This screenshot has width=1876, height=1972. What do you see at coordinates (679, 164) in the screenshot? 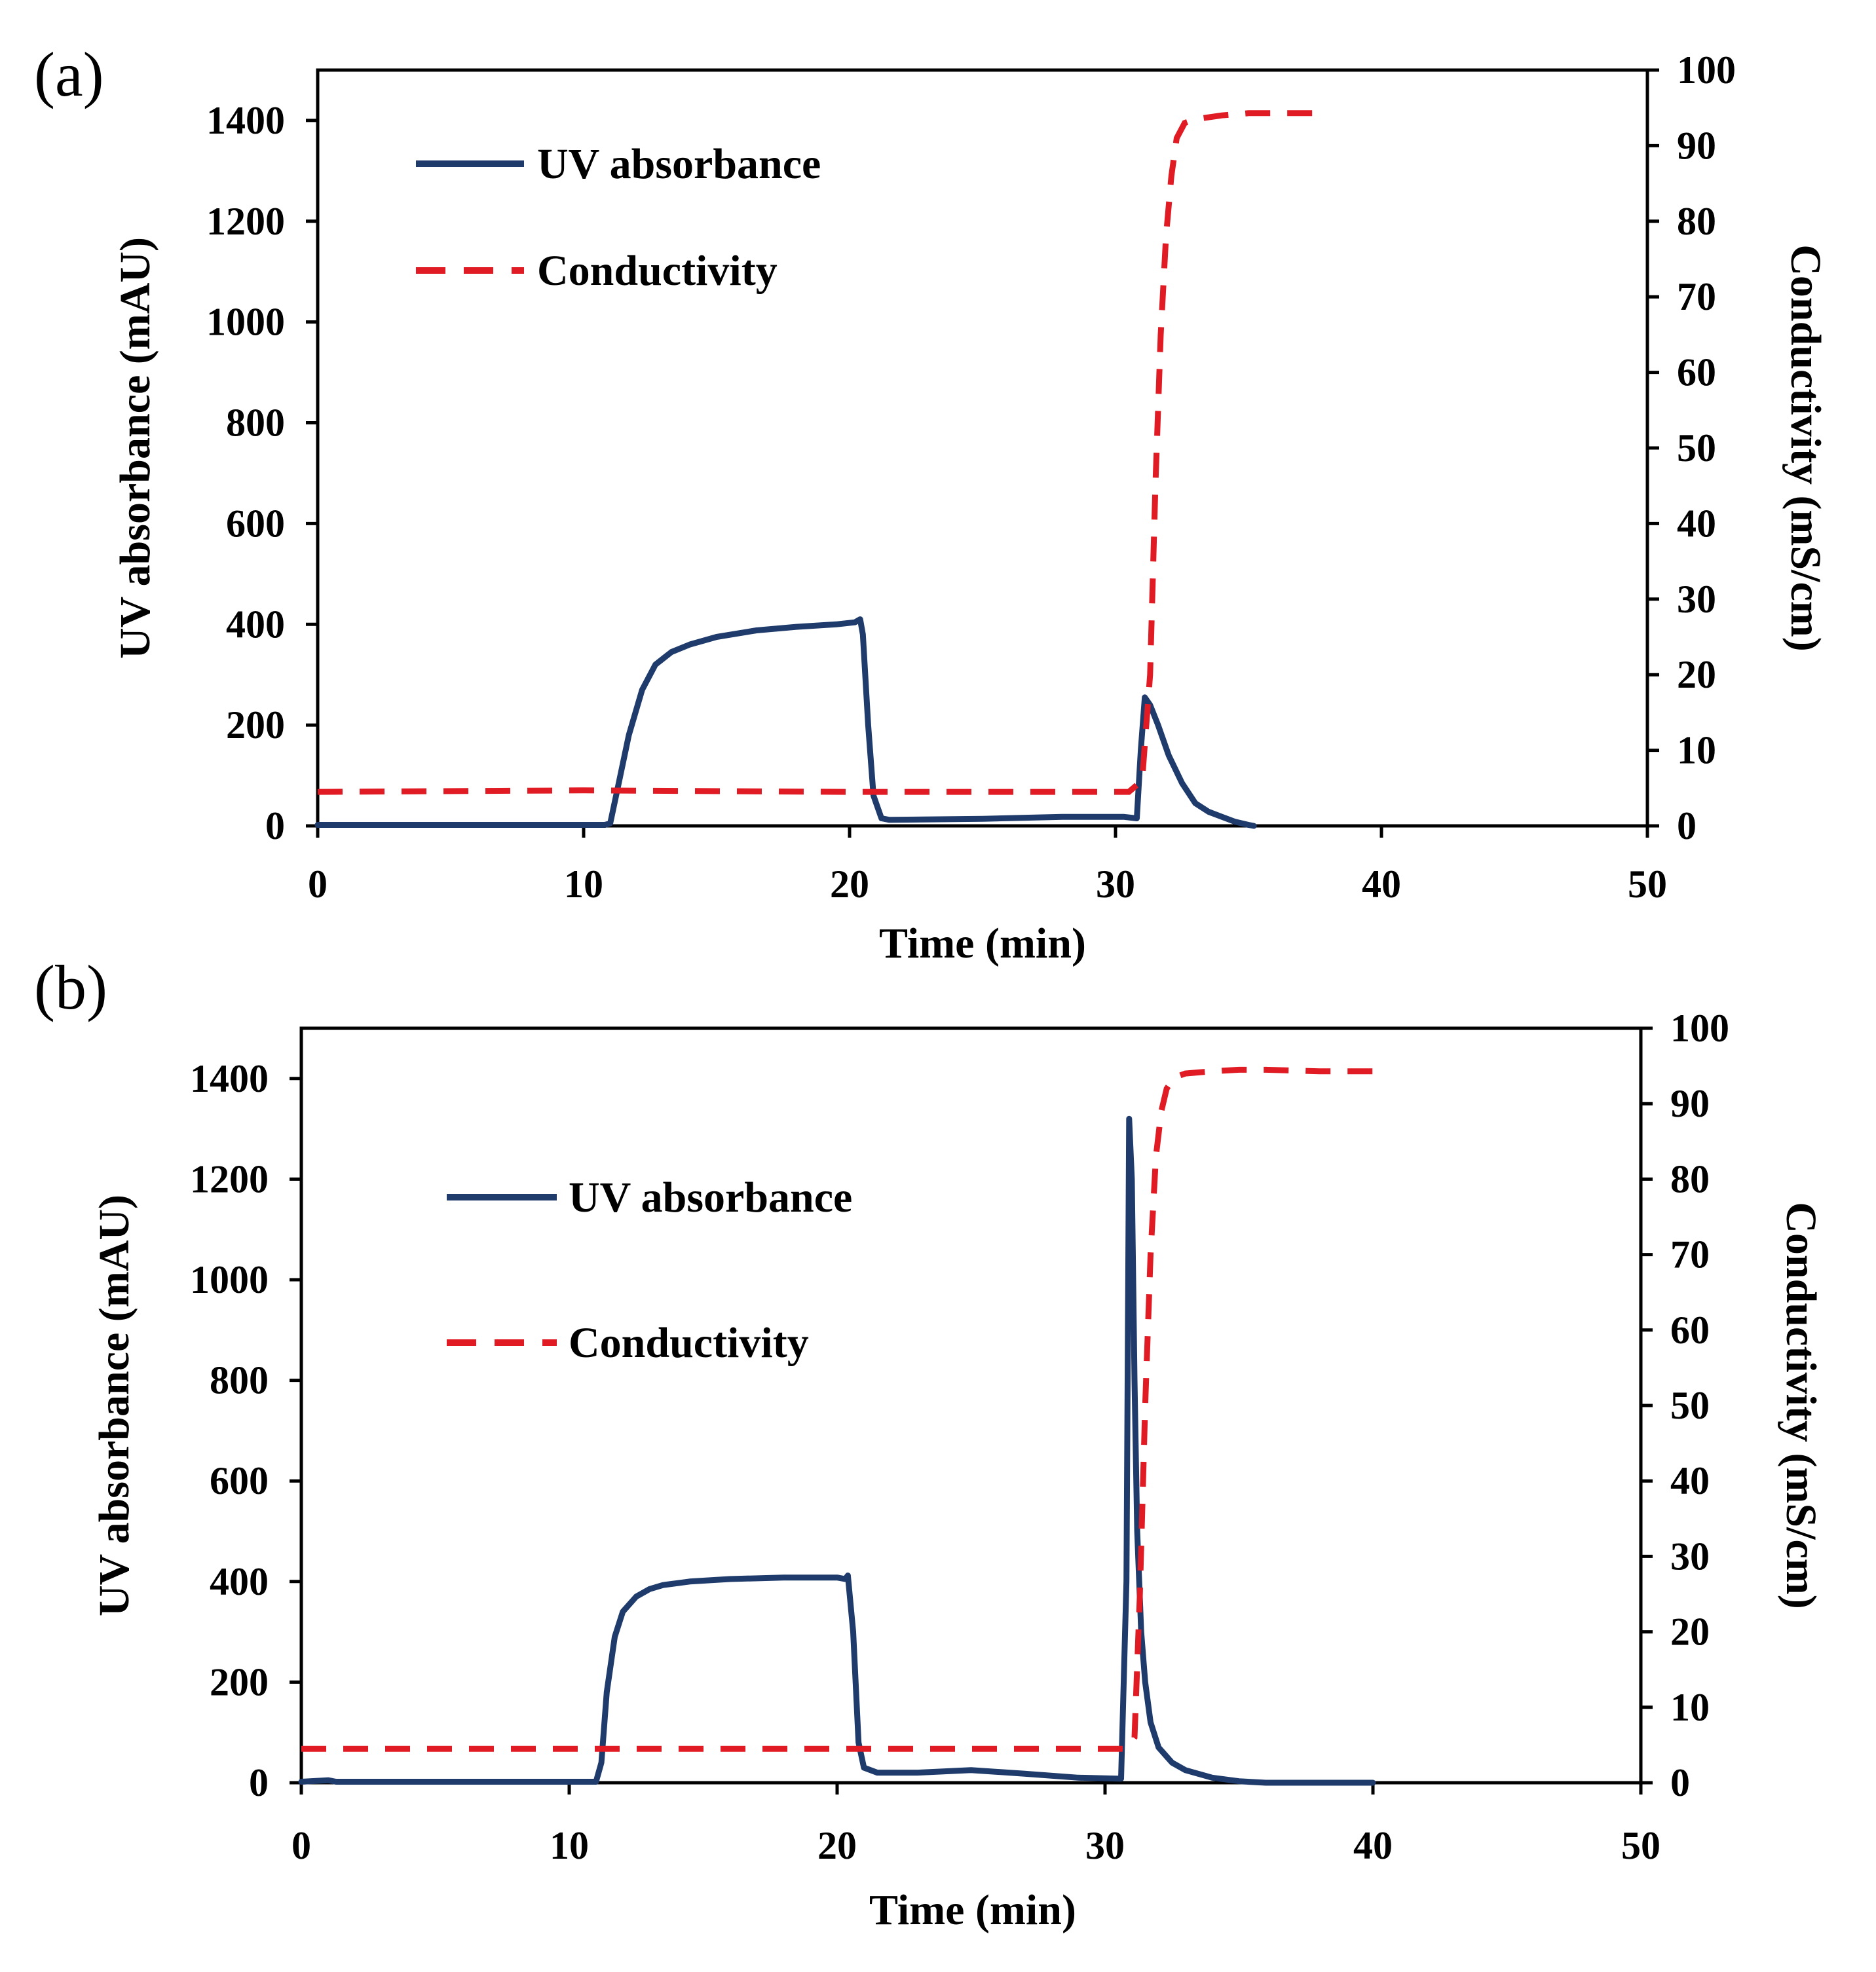
I see `panel-a-legend-uv-label: UV absorbance` at bounding box center [679, 164].